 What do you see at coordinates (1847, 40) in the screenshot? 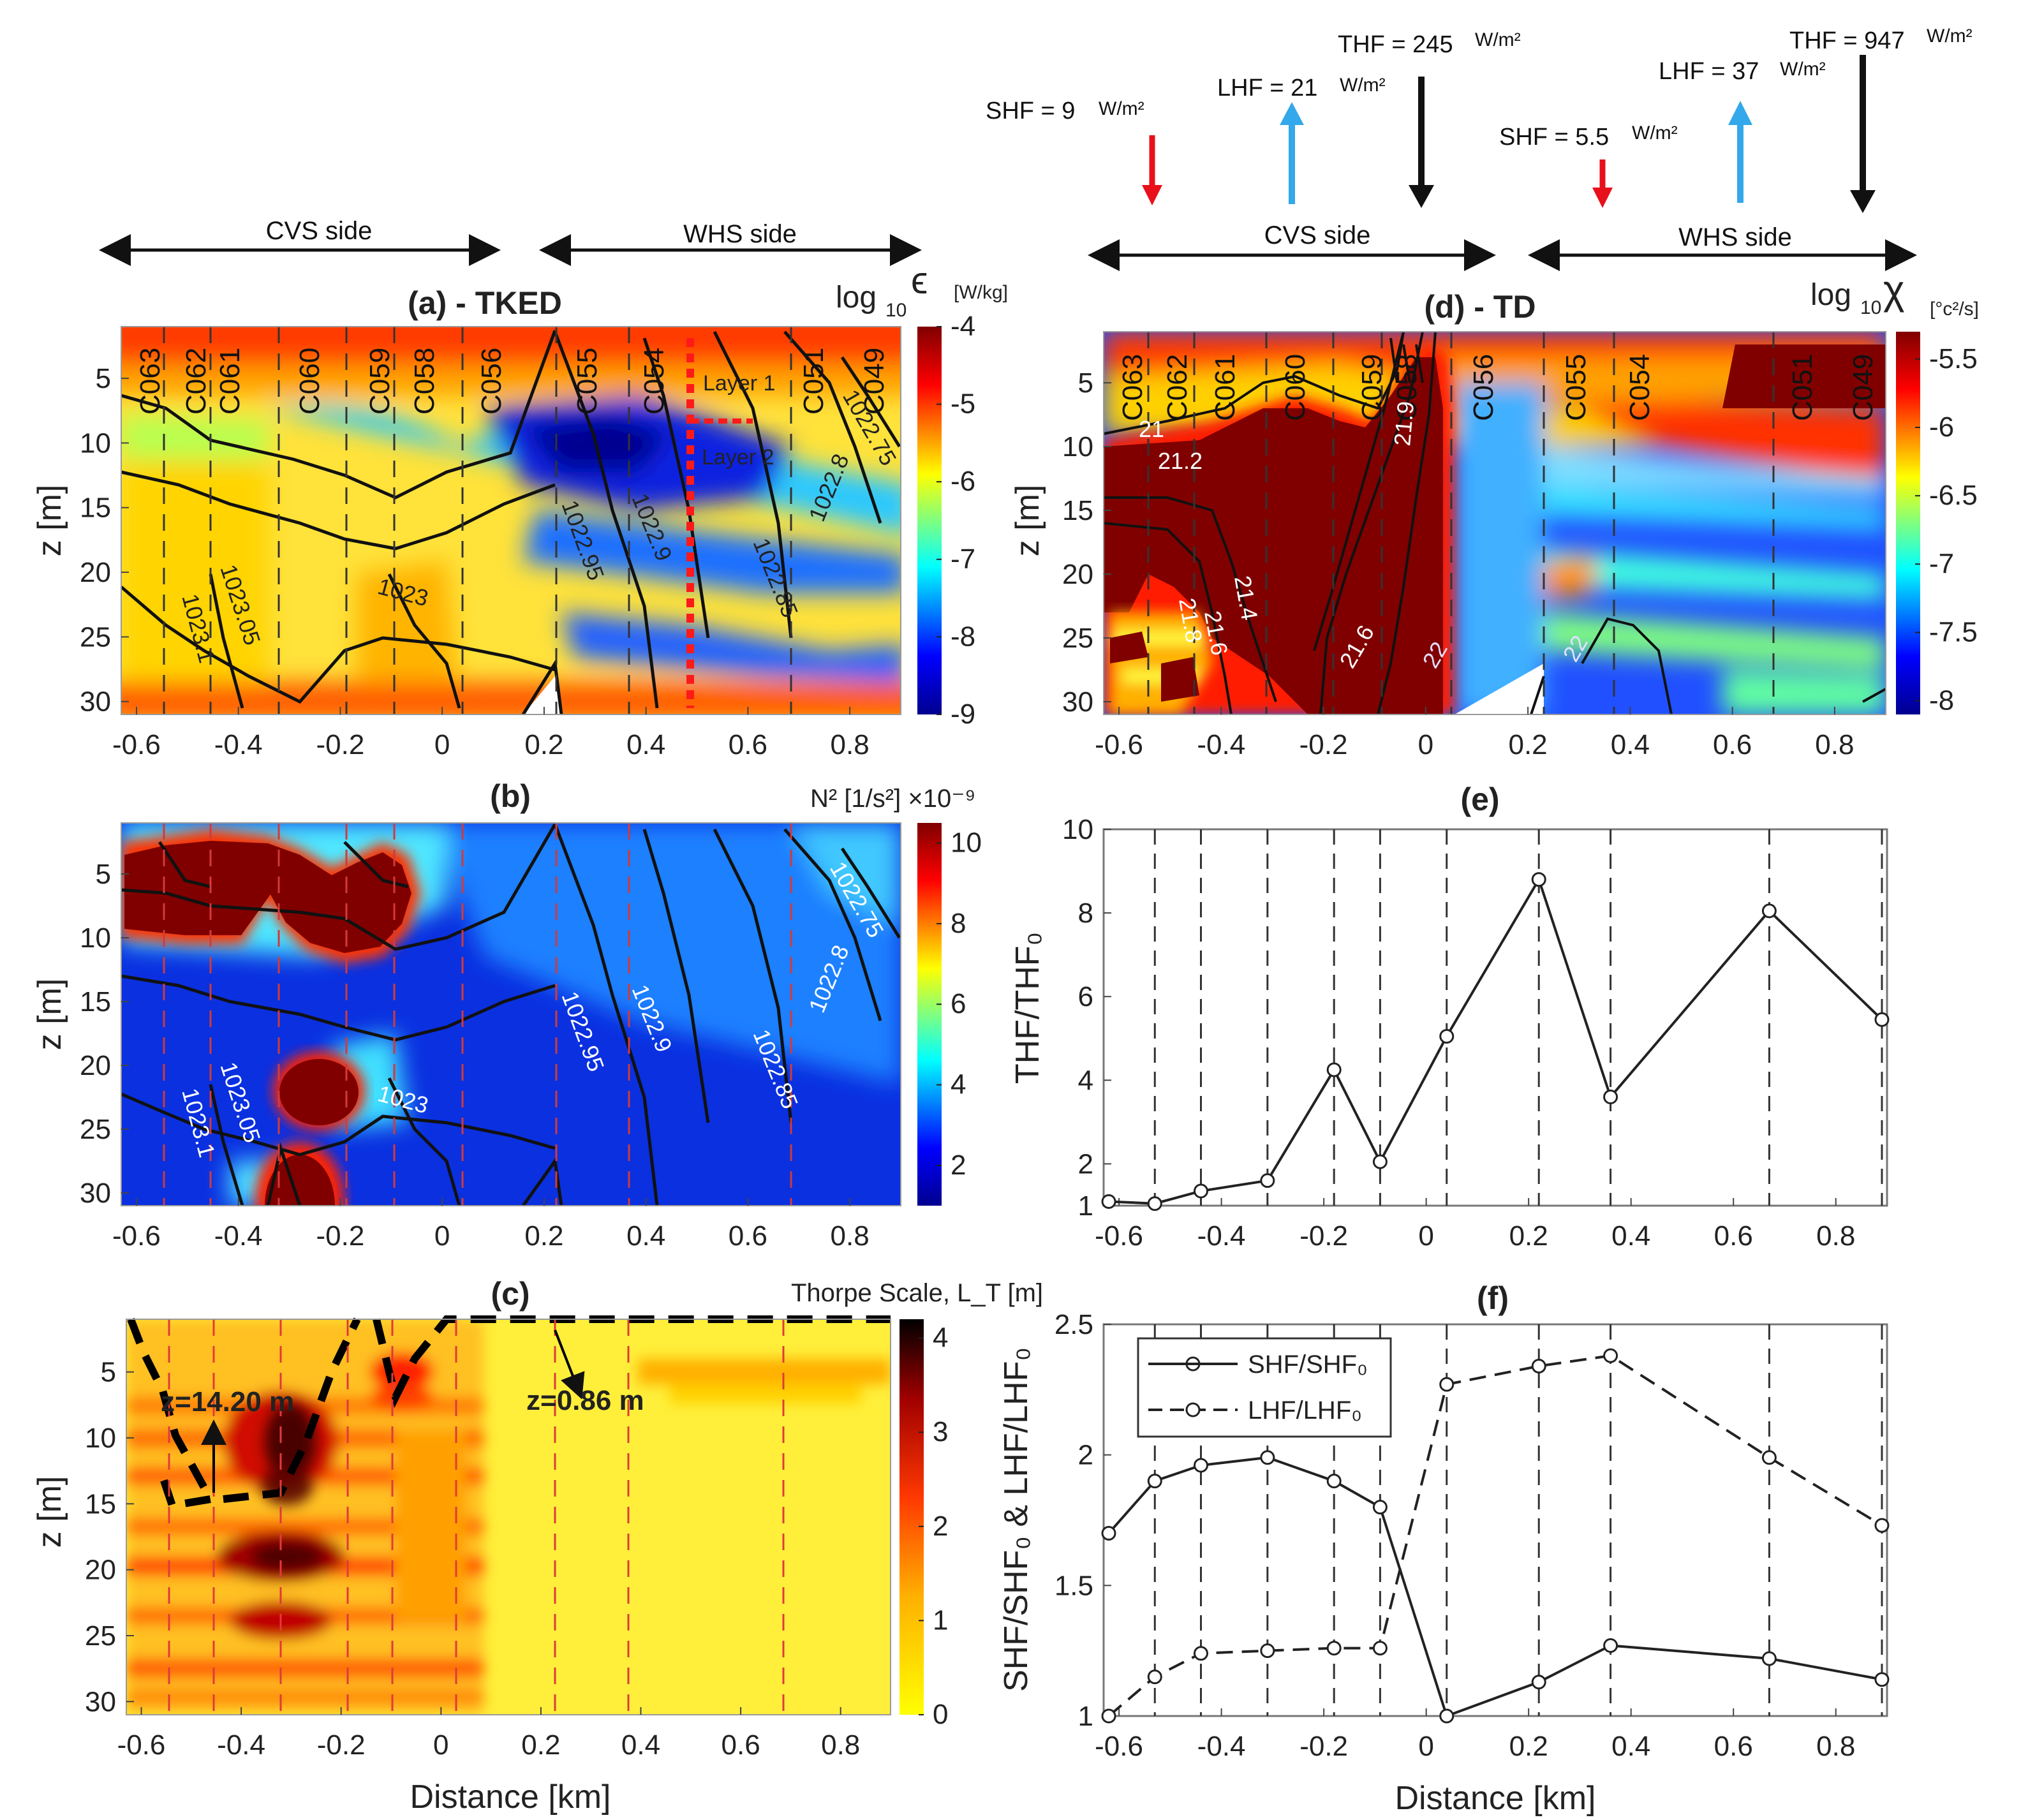
I see `thf-label-2: THF = 947` at bounding box center [1847, 40].